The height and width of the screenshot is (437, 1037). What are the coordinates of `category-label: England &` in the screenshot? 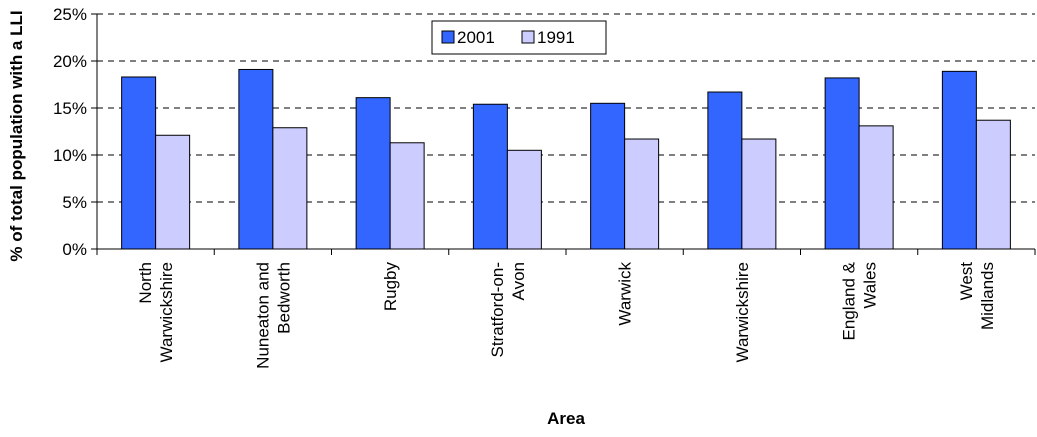 It's located at (849, 300).